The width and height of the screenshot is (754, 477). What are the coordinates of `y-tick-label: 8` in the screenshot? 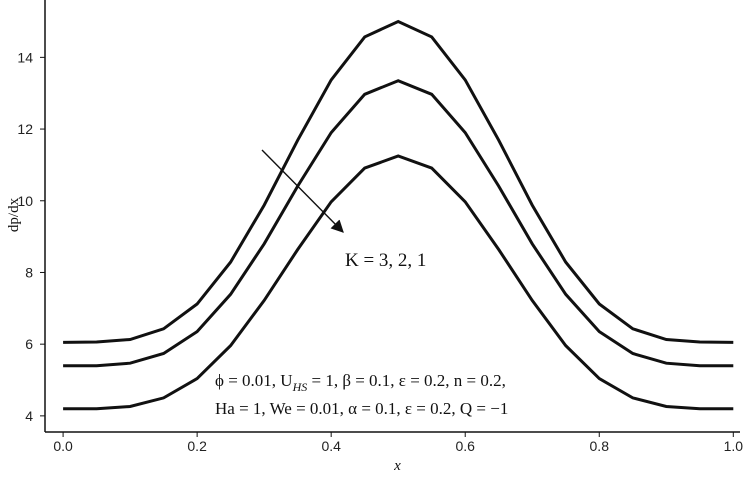 It's located at (29, 272).